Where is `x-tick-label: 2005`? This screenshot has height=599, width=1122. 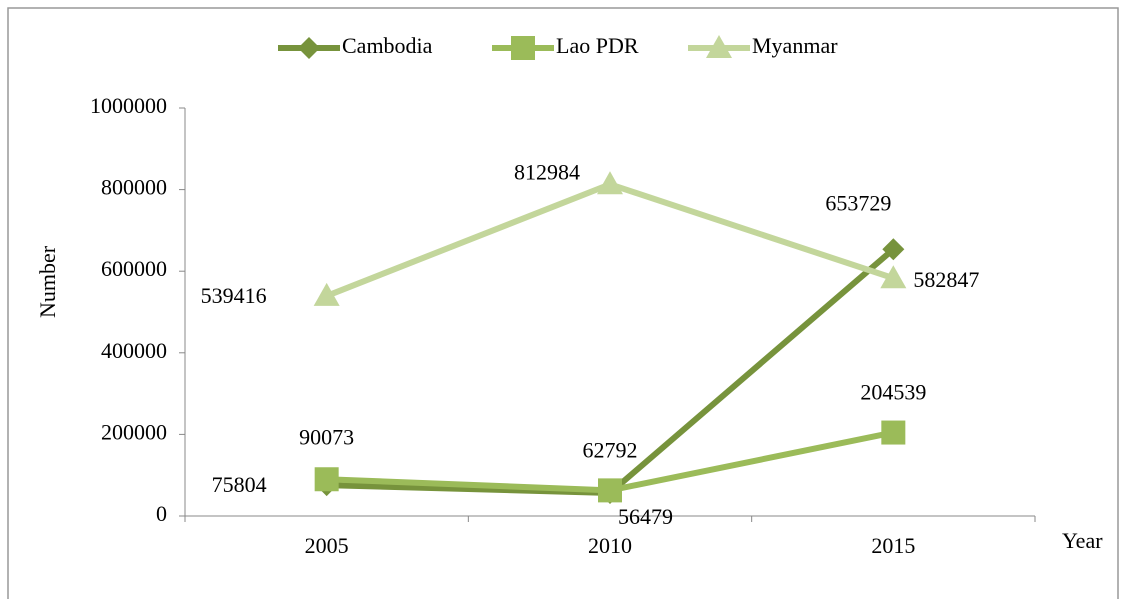 x-tick-label: 2005 is located at coordinates (327, 545).